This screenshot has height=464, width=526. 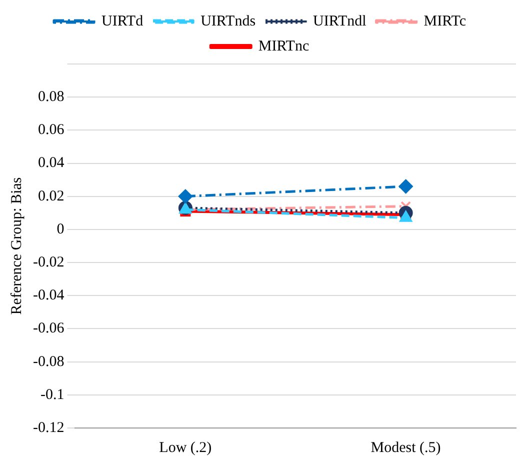 I want to click on y-tick-label: -0.06, so click(x=48, y=328).